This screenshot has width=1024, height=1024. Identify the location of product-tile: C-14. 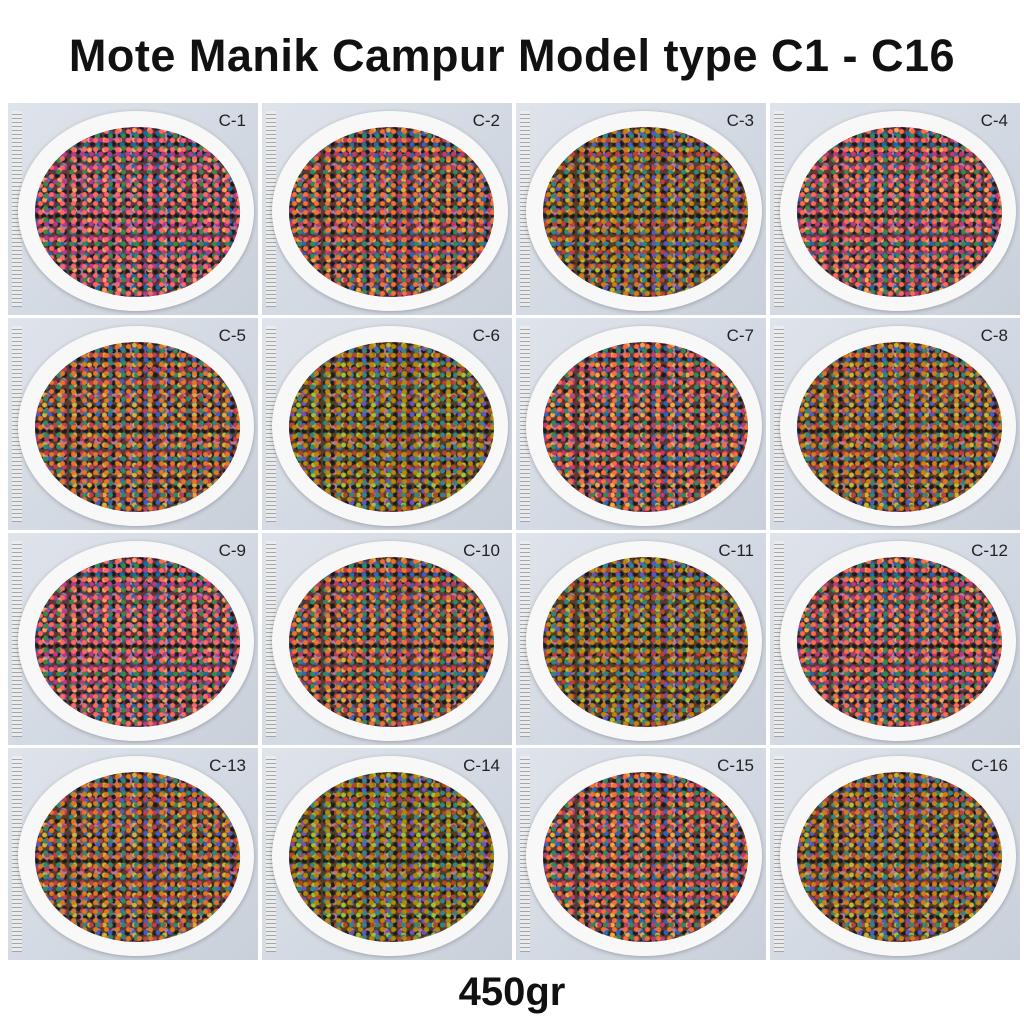
(387, 854).